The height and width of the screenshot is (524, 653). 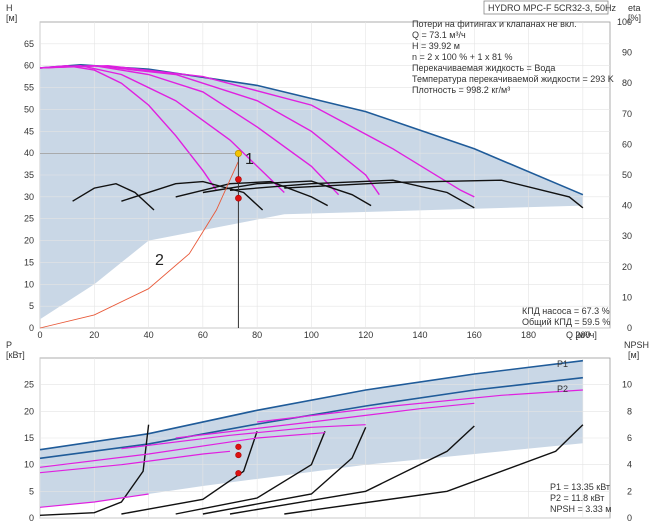 I want to click on marker-label-duty: 1, so click(x=249, y=159).